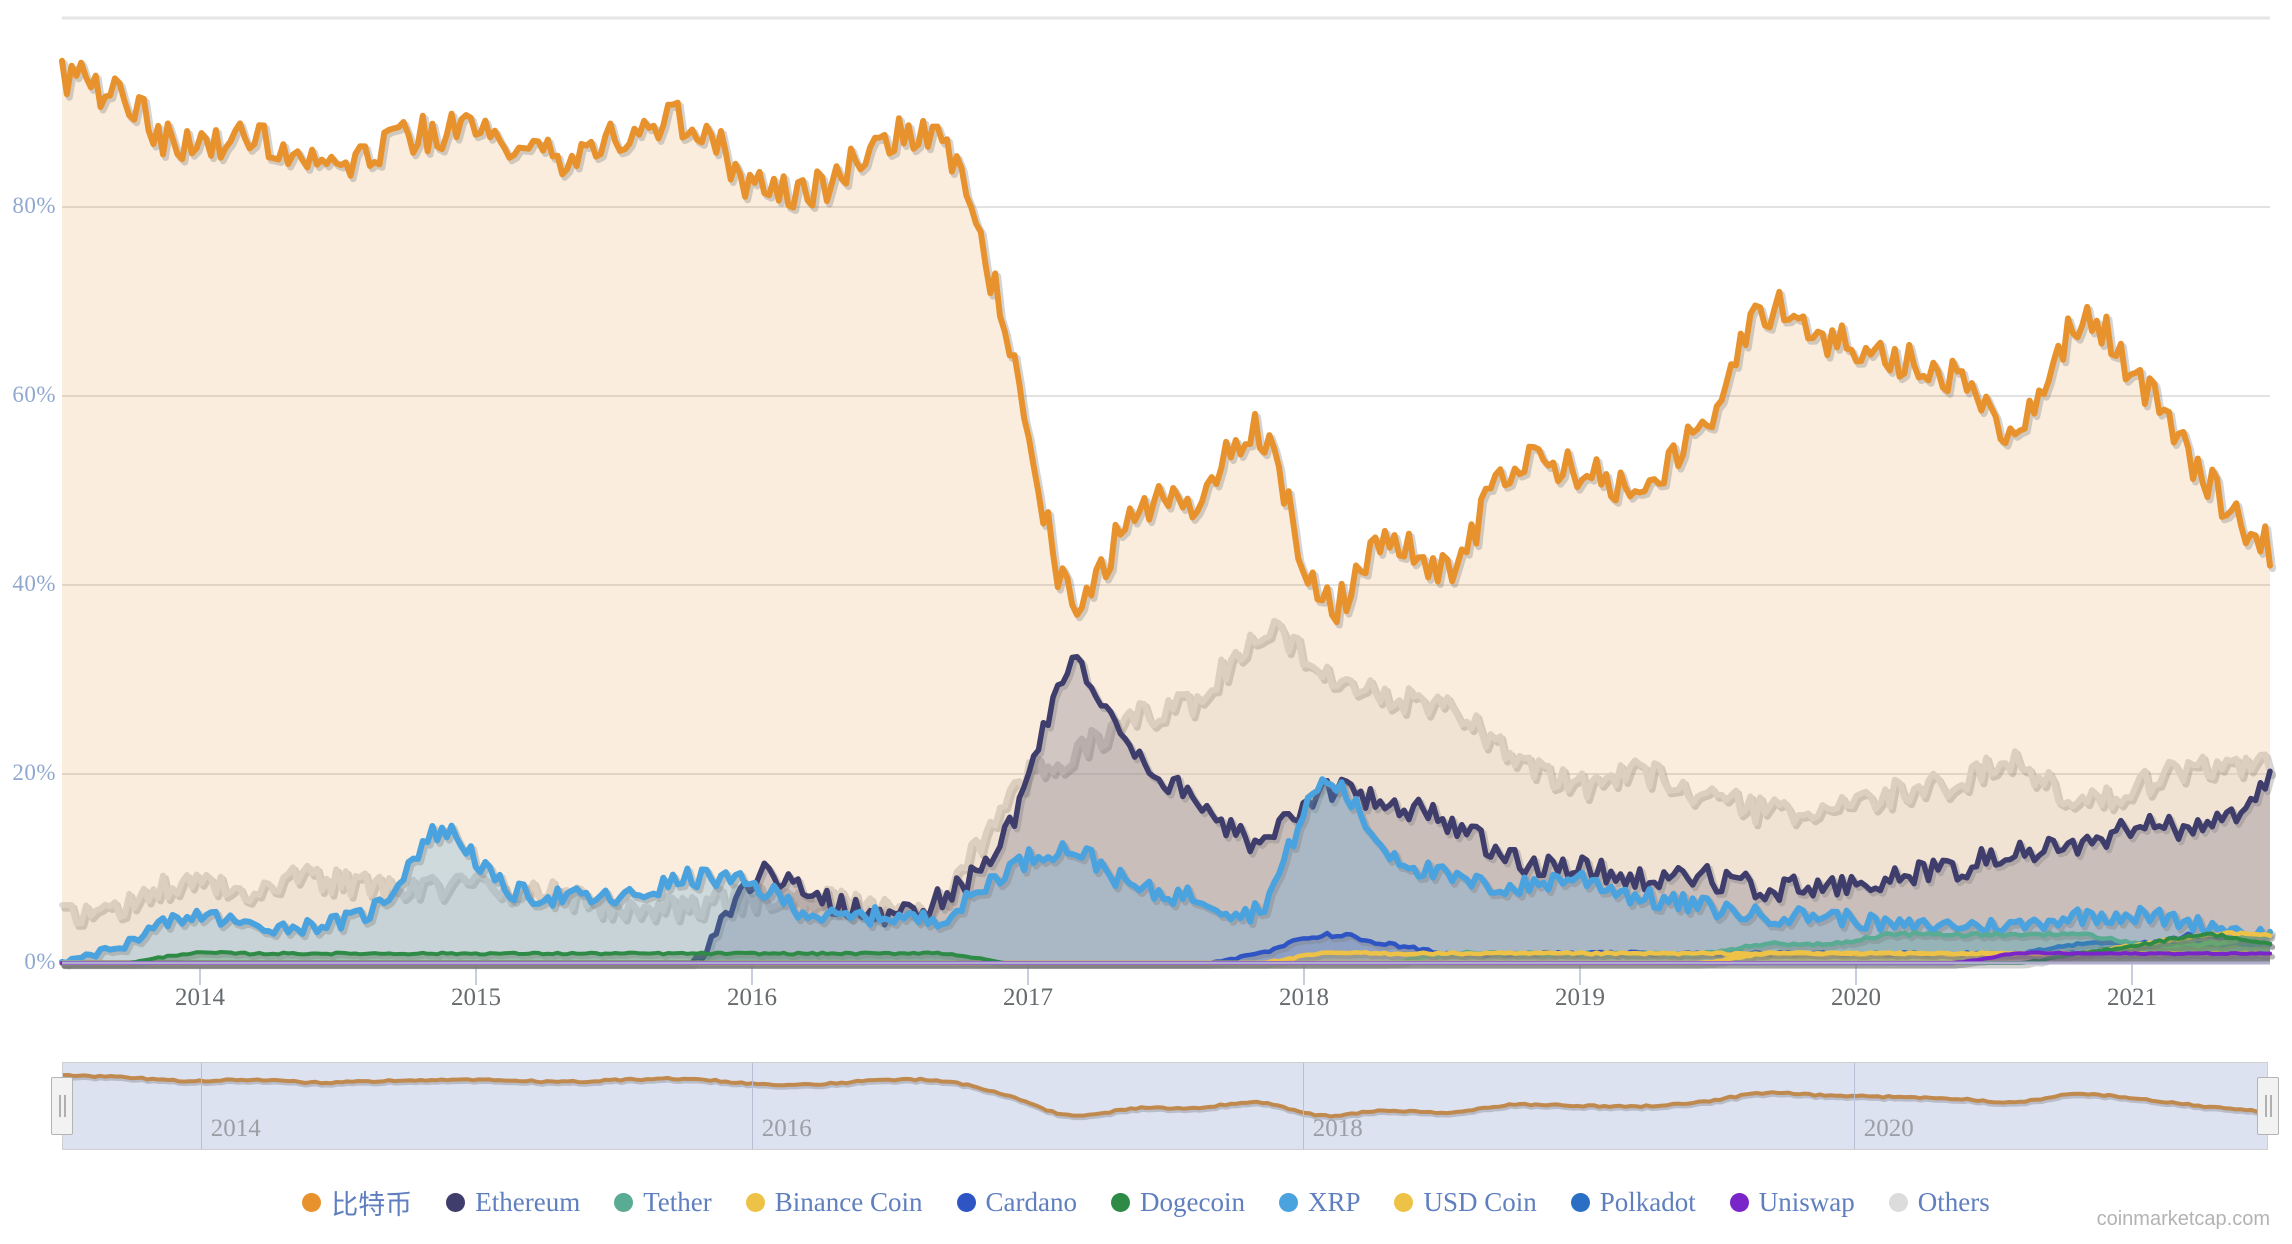 The height and width of the screenshot is (1244, 2292). What do you see at coordinates (34, 205) in the screenshot?
I see `y-tick-label: 80%` at bounding box center [34, 205].